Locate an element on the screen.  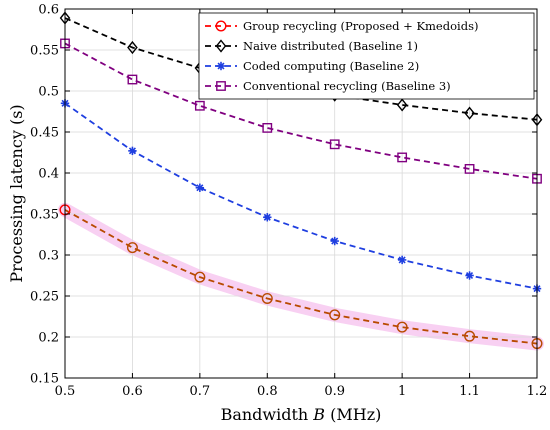
x-axis-label-suffix: (MHz) is located at coordinates (353, 414).